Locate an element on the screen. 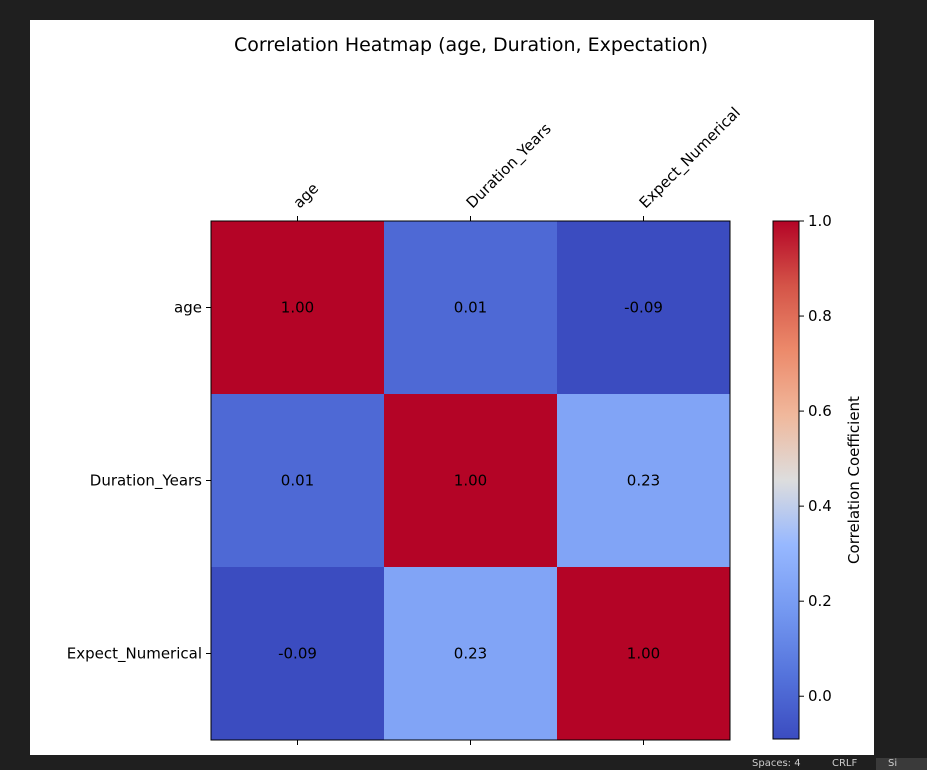 Image resolution: width=927 pixels, height=770 pixels. colorbar-ticks: 0.0 0.2 0.4 0.6 0.8 1.0 is located at coordinates (815, 458).